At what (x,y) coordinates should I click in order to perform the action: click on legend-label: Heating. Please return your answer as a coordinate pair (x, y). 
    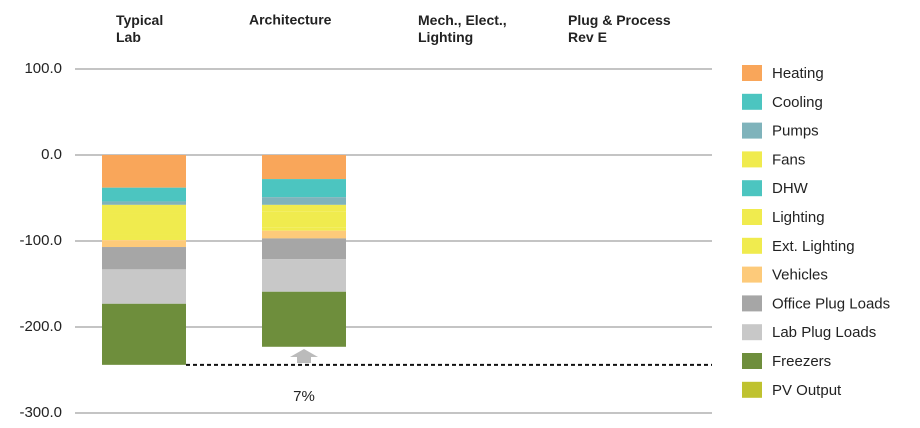
    Looking at the image, I should click on (798, 73).